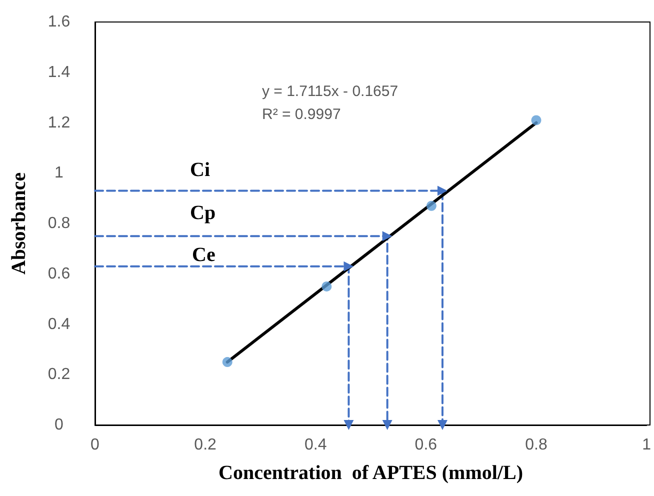  What do you see at coordinates (370, 473) in the screenshot?
I see `x-axis-title: Concentration of APTES (mmol/L)` at bounding box center [370, 473].